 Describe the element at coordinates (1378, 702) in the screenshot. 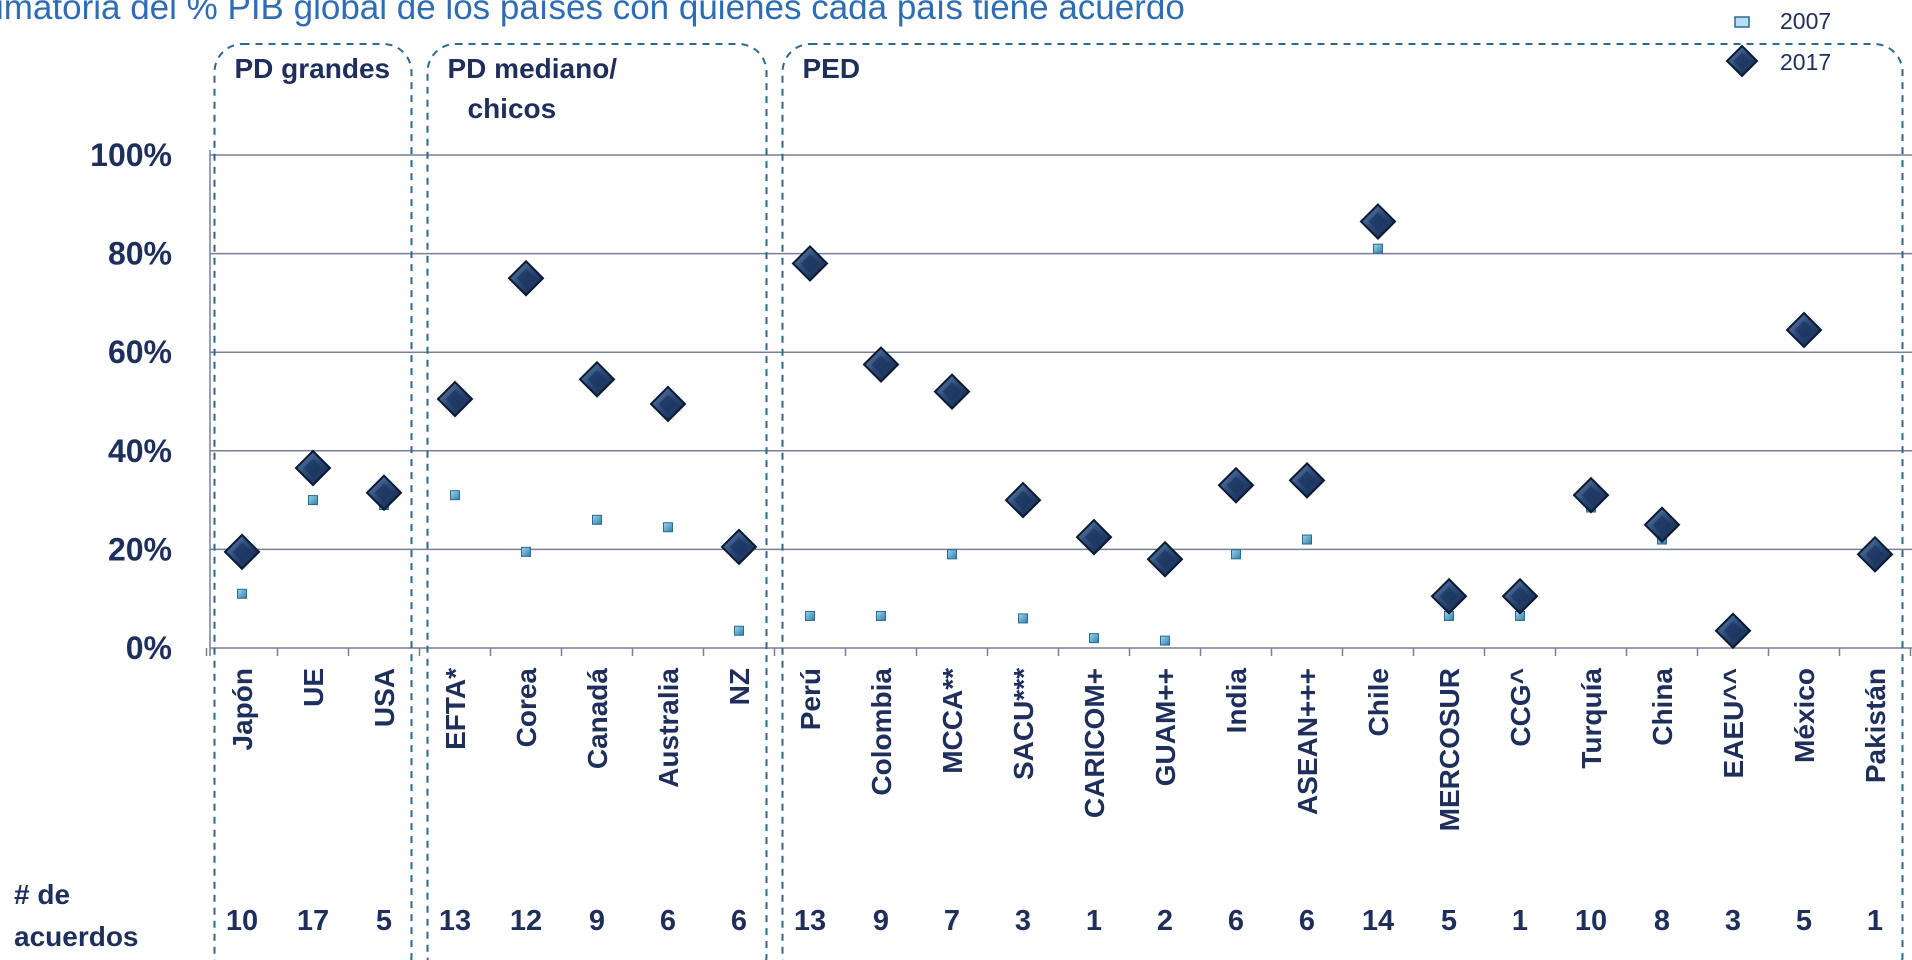

I see `x-tick-label: Chile` at that location.